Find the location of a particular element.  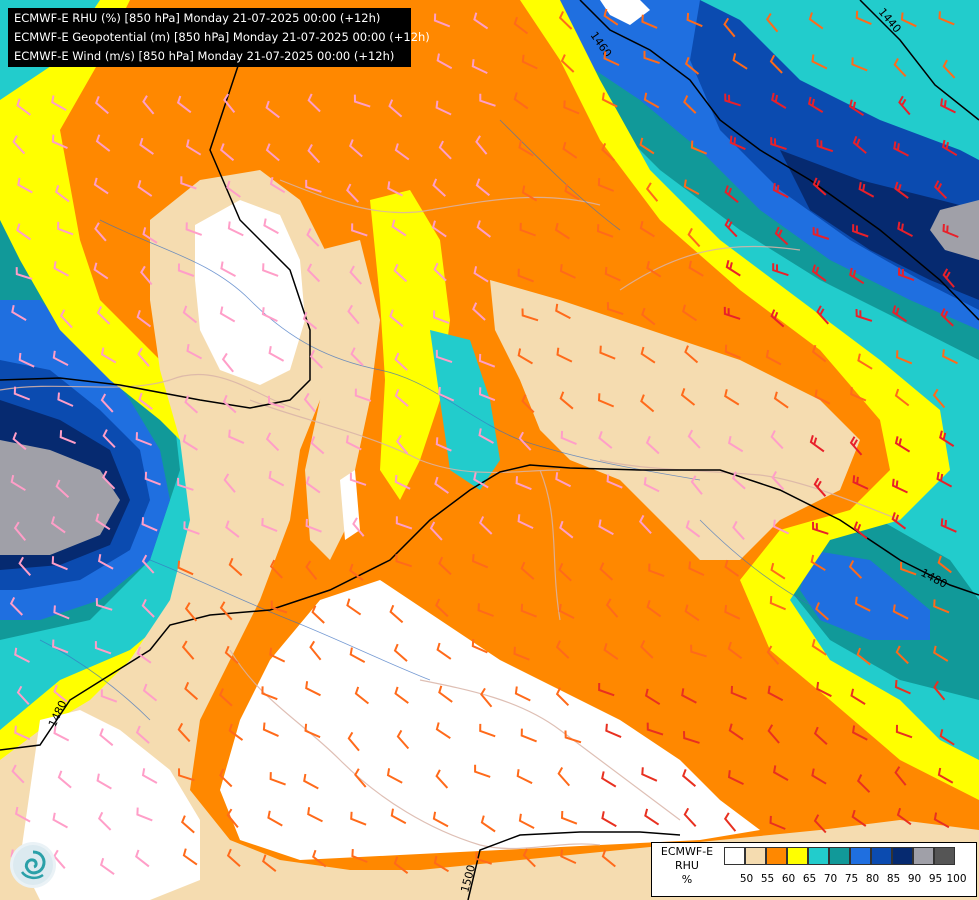

rhu-area-50-sw is located at coordinates (110, 805).